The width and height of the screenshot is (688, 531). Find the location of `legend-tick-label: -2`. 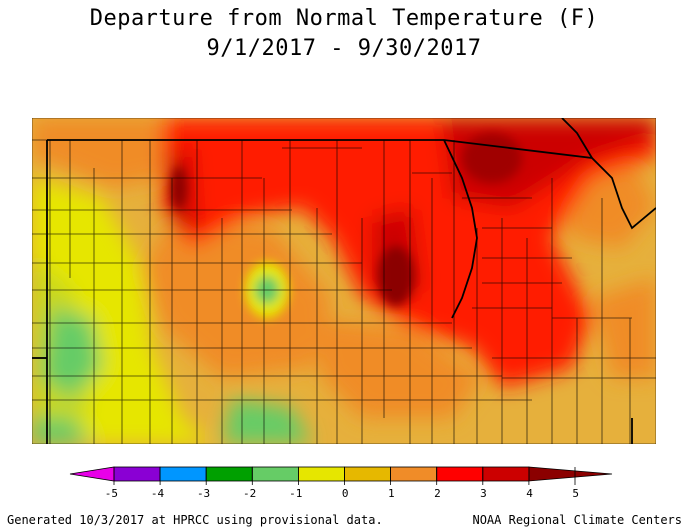

legend-tick-label: -2 is located at coordinates (249, 493).